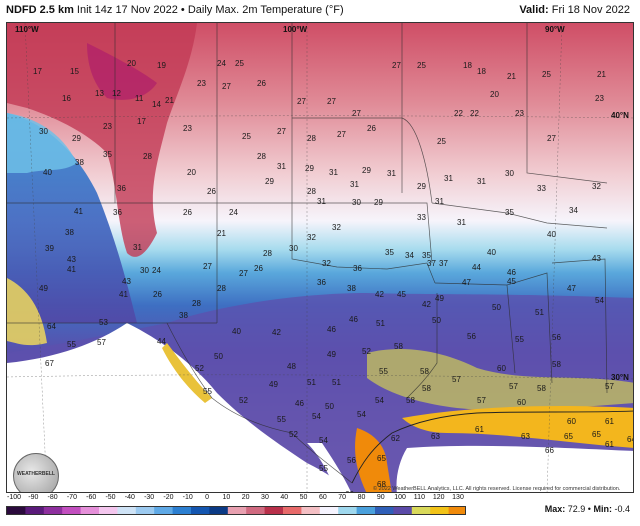 The image size is (640, 526). I want to click on temperature-value: 15, so click(74, 71).